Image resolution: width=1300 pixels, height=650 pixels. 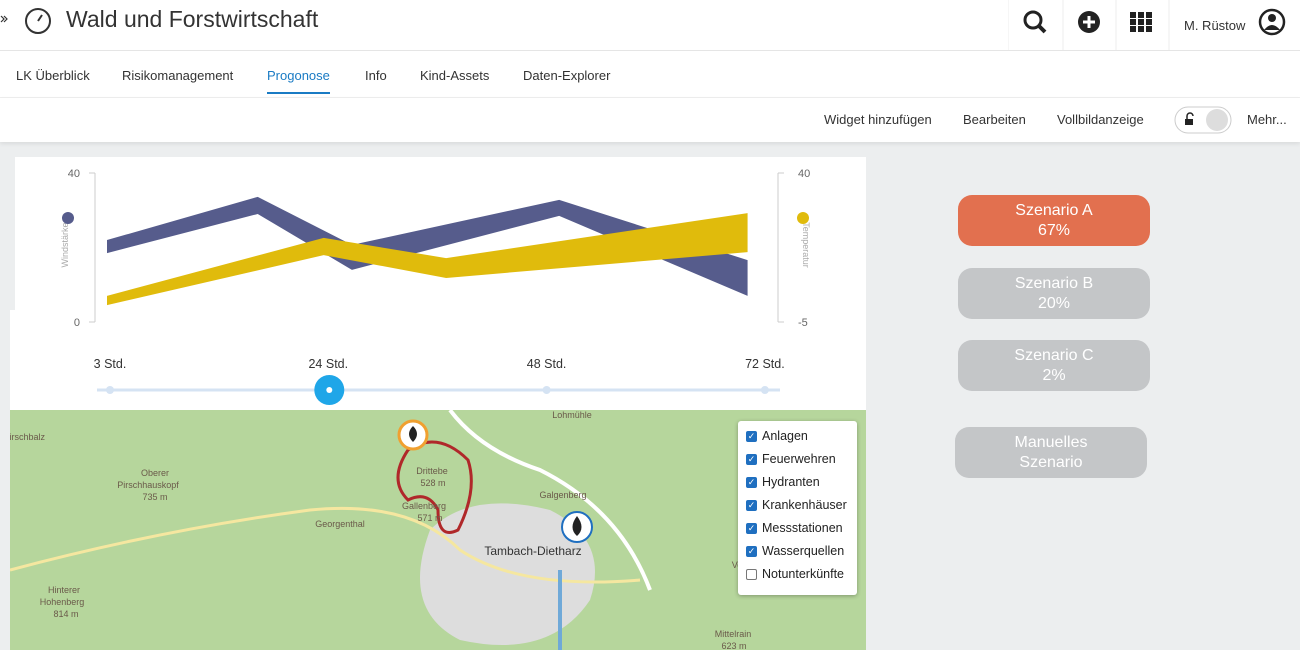 I want to click on layer-option: ✓ Messstationen, so click(x=794, y=528).